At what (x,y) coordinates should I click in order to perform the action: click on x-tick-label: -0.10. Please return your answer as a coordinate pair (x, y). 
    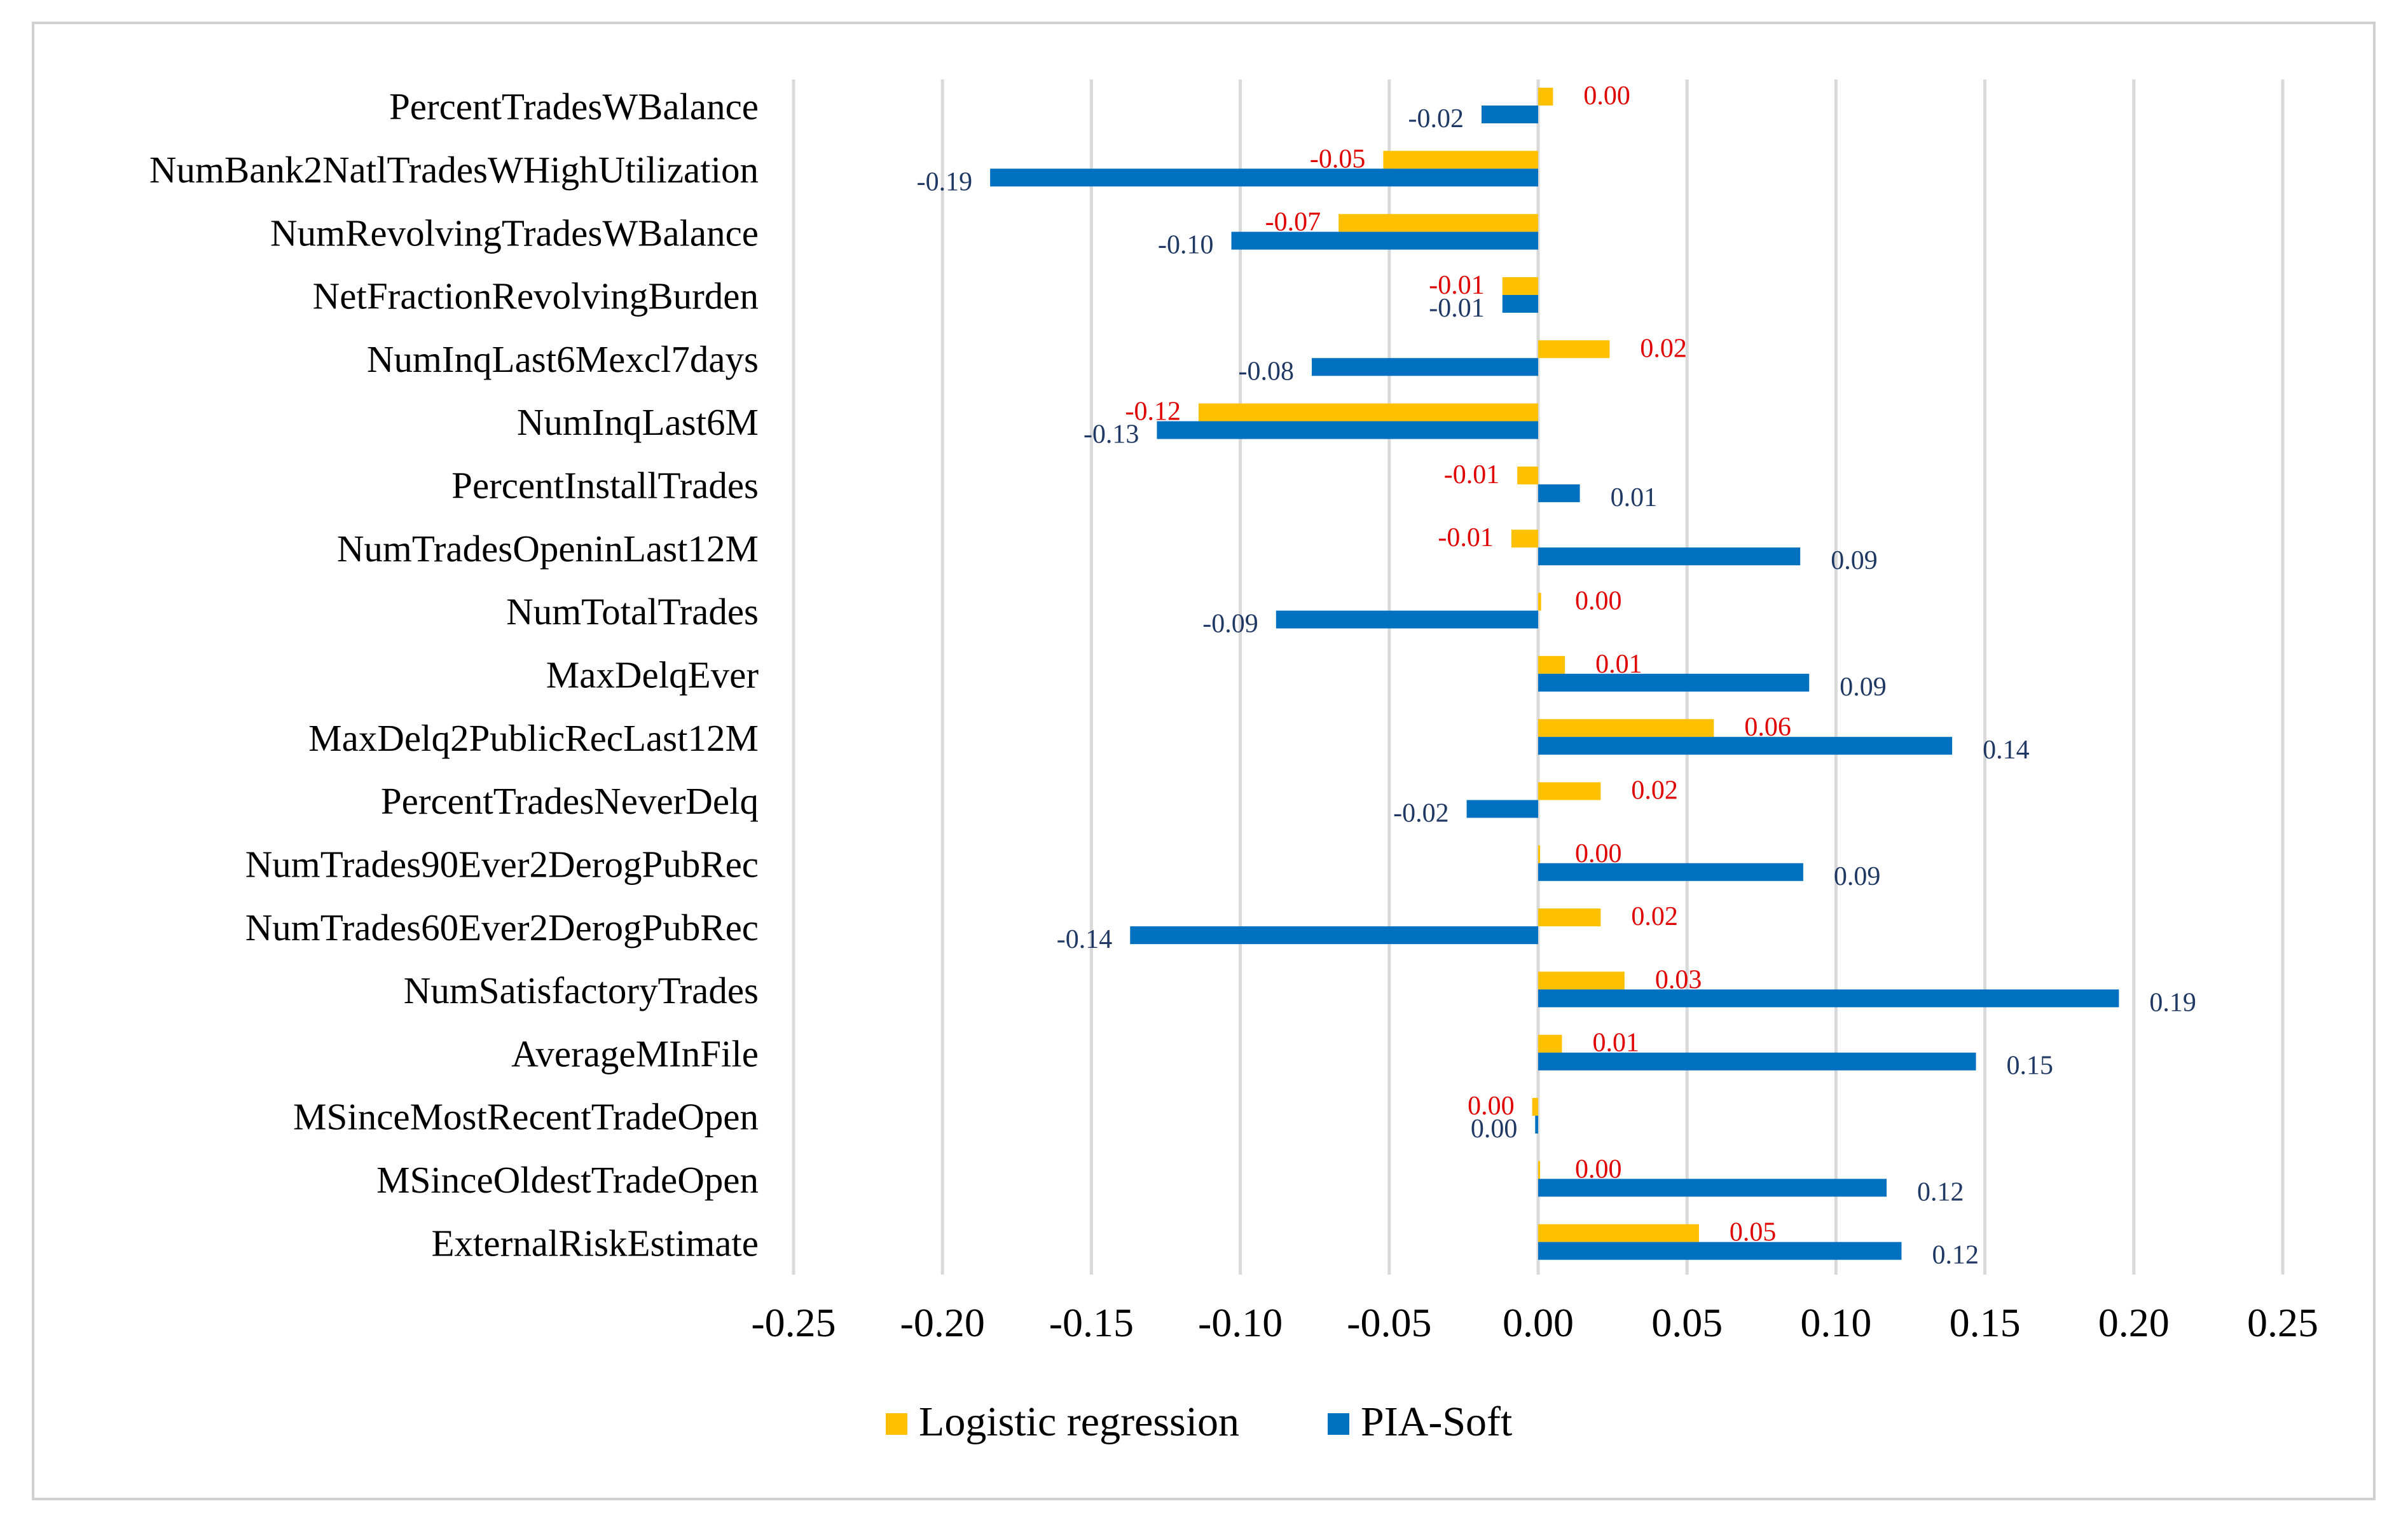
    Looking at the image, I should click on (1240, 1322).